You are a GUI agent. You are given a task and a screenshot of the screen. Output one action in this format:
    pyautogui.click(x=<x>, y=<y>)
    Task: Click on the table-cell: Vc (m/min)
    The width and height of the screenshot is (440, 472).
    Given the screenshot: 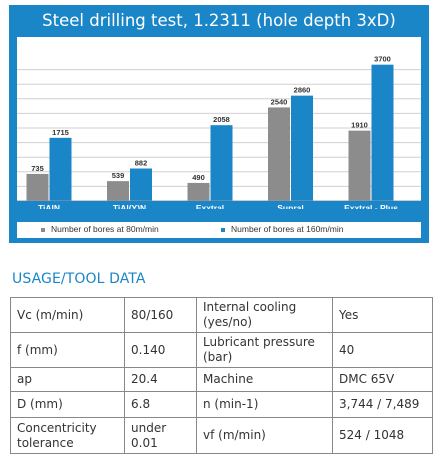 What is the action you would take?
    pyautogui.click(x=67, y=315)
    